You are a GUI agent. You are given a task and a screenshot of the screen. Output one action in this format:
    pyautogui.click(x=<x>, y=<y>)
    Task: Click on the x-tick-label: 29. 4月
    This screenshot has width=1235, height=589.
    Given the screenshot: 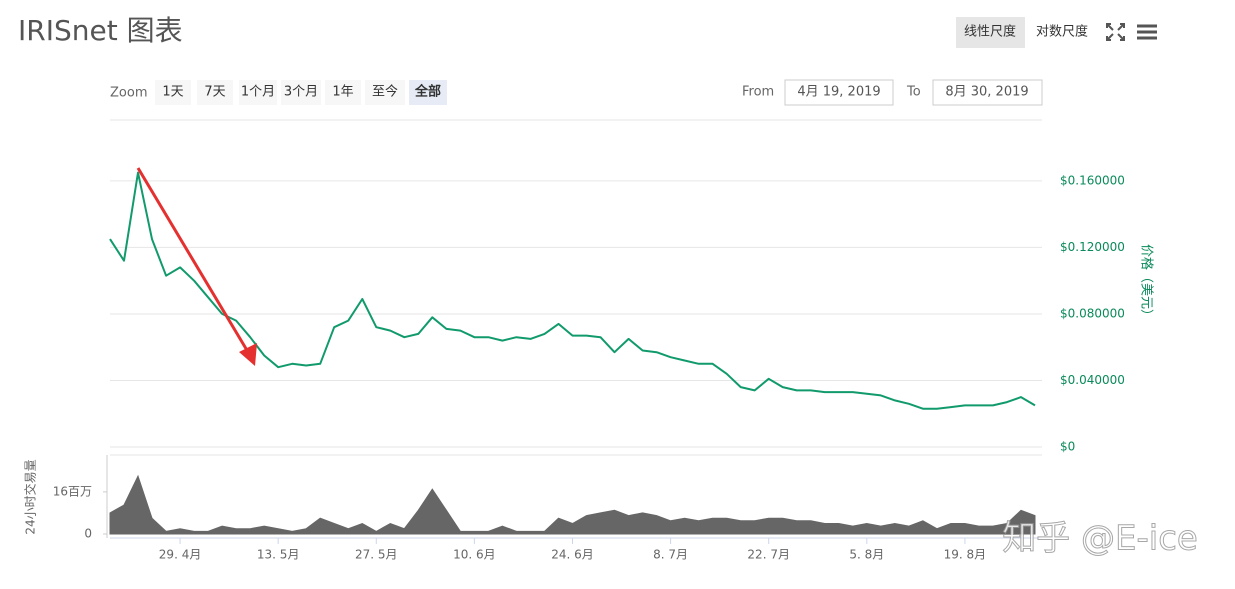 What is the action you would take?
    pyautogui.click(x=180, y=555)
    